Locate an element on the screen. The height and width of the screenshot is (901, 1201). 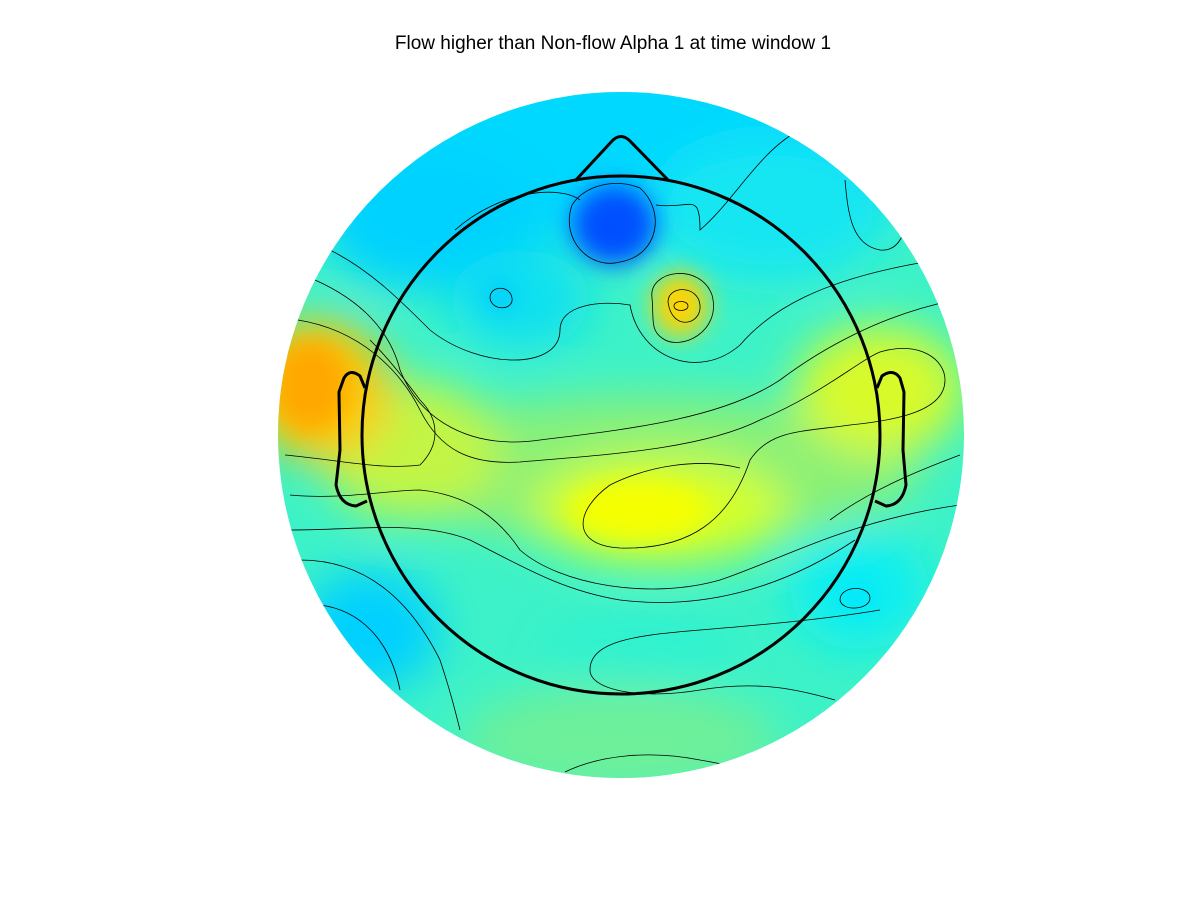
frontal-min-peak is located at coordinates (614, 225).